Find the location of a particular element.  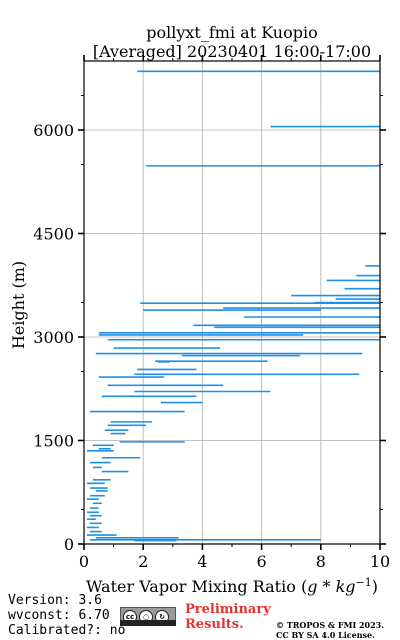

y-axis-label: Height (m) is located at coordinates (18, 305).